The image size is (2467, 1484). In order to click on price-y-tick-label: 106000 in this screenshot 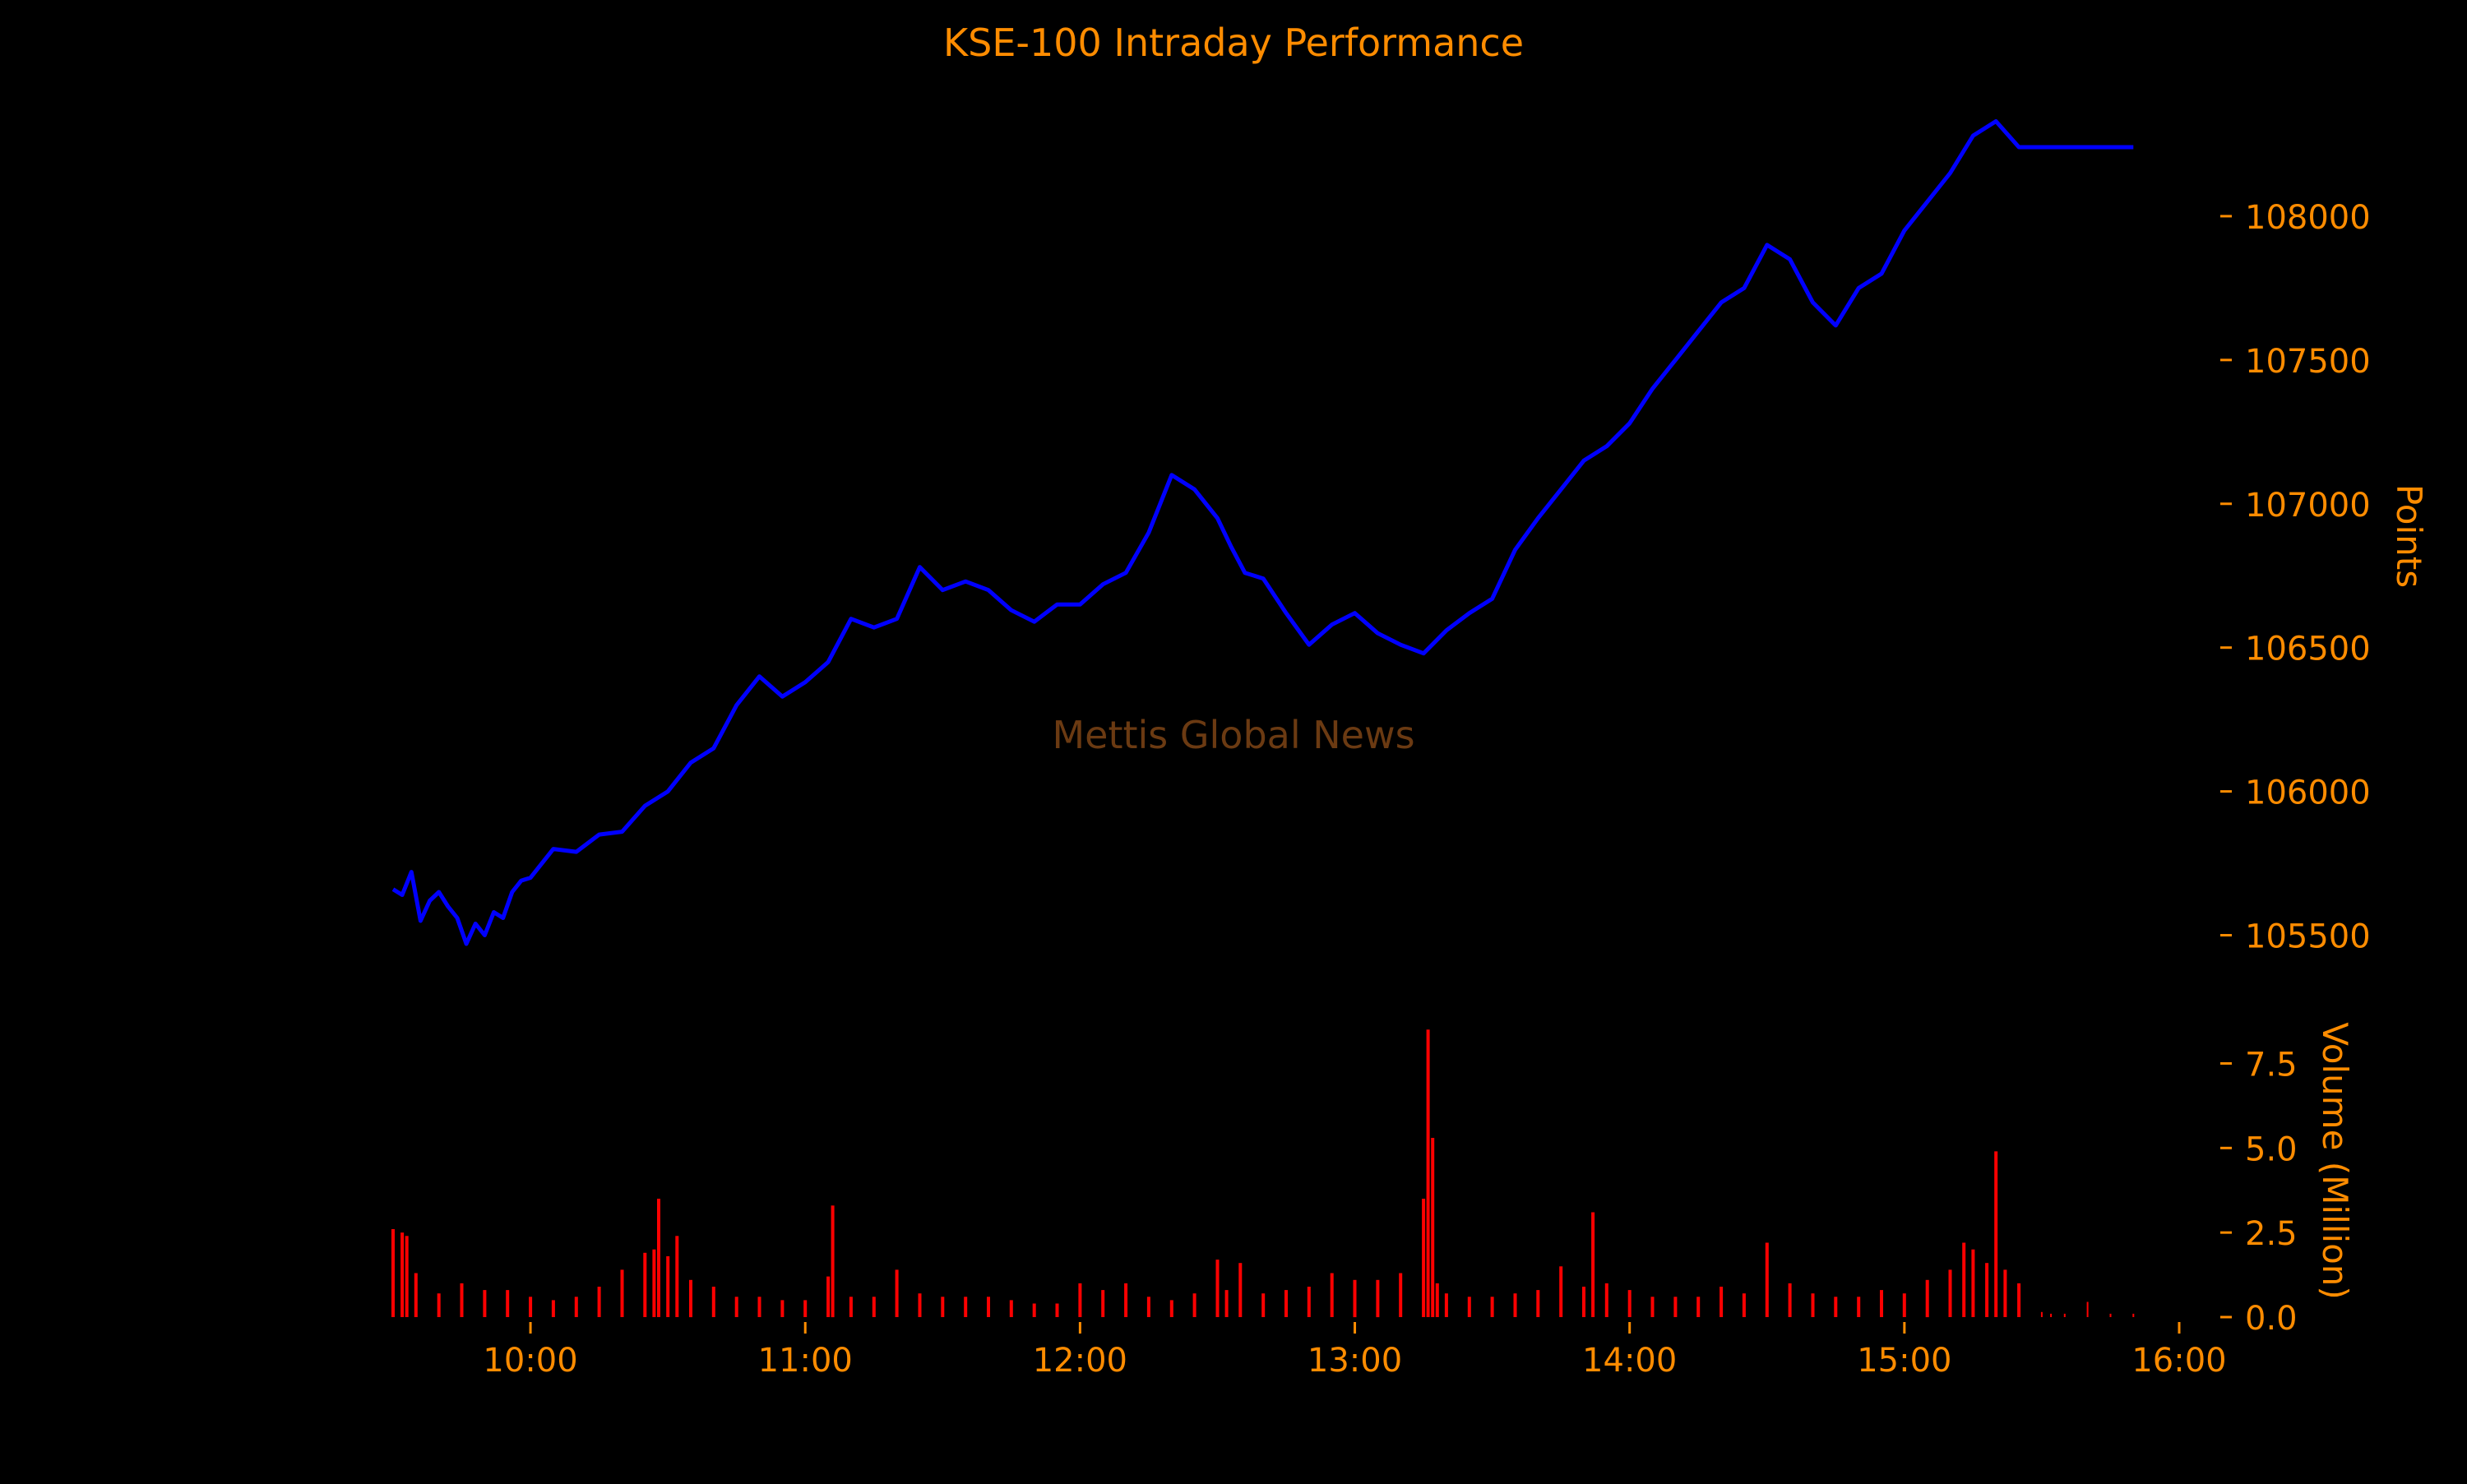, I will do `click(2308, 793)`.